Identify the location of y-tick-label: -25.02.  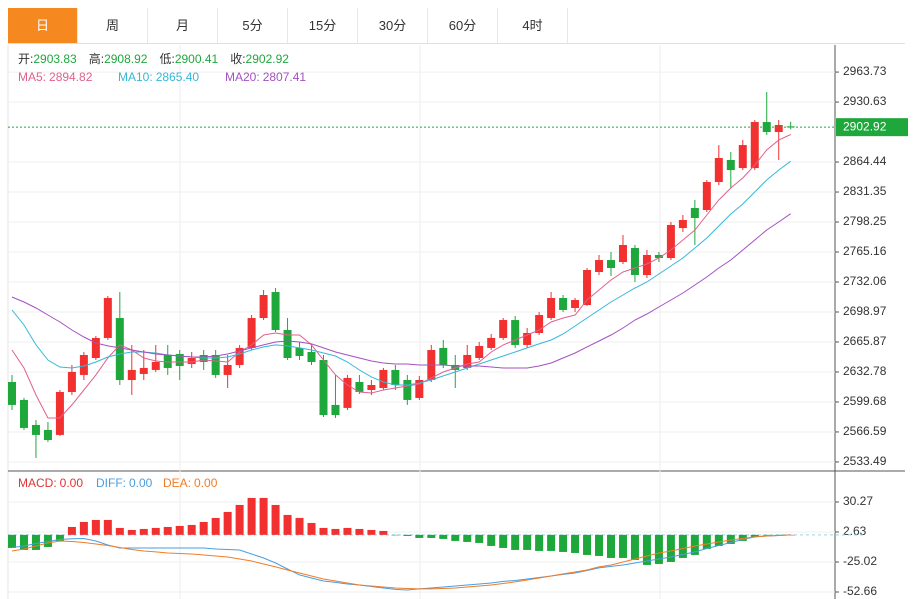
(860, 561).